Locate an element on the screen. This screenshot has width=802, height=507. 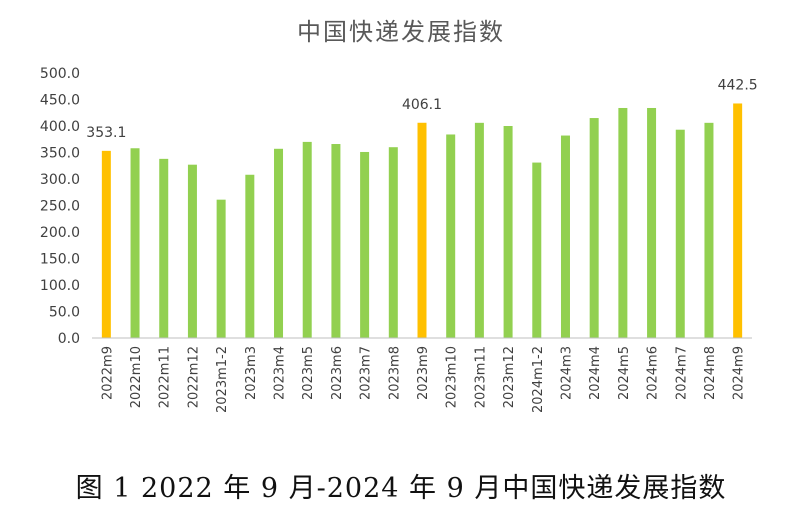
figure-caption: 图 1 2022 年 9 月-2024 年 9 月中国快递发展指数 is located at coordinates (401, 488).